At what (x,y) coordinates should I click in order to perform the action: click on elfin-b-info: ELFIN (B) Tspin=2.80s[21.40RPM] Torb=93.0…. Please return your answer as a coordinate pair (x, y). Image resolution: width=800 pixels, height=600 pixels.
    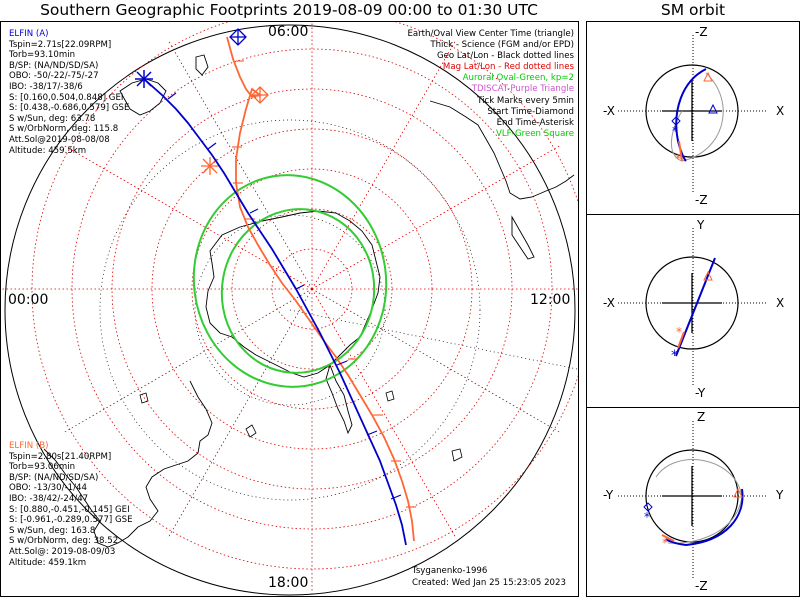
    Looking at the image, I should click on (71, 504).